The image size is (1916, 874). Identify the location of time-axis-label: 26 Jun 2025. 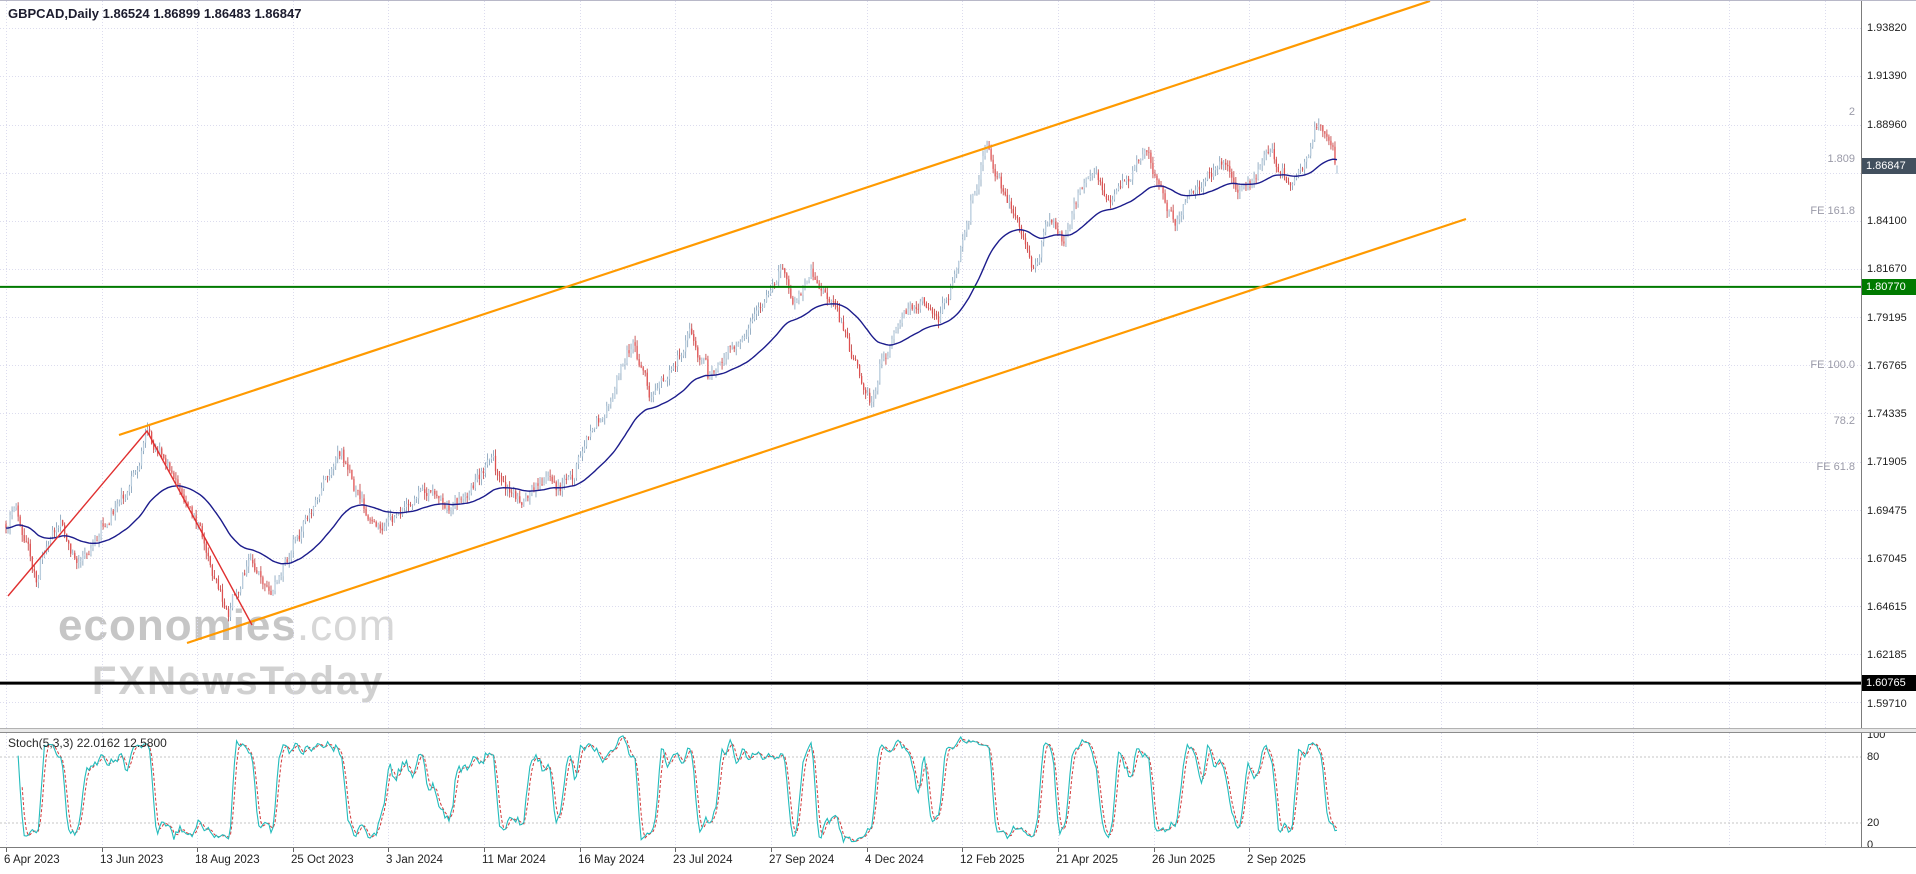
(1184, 860).